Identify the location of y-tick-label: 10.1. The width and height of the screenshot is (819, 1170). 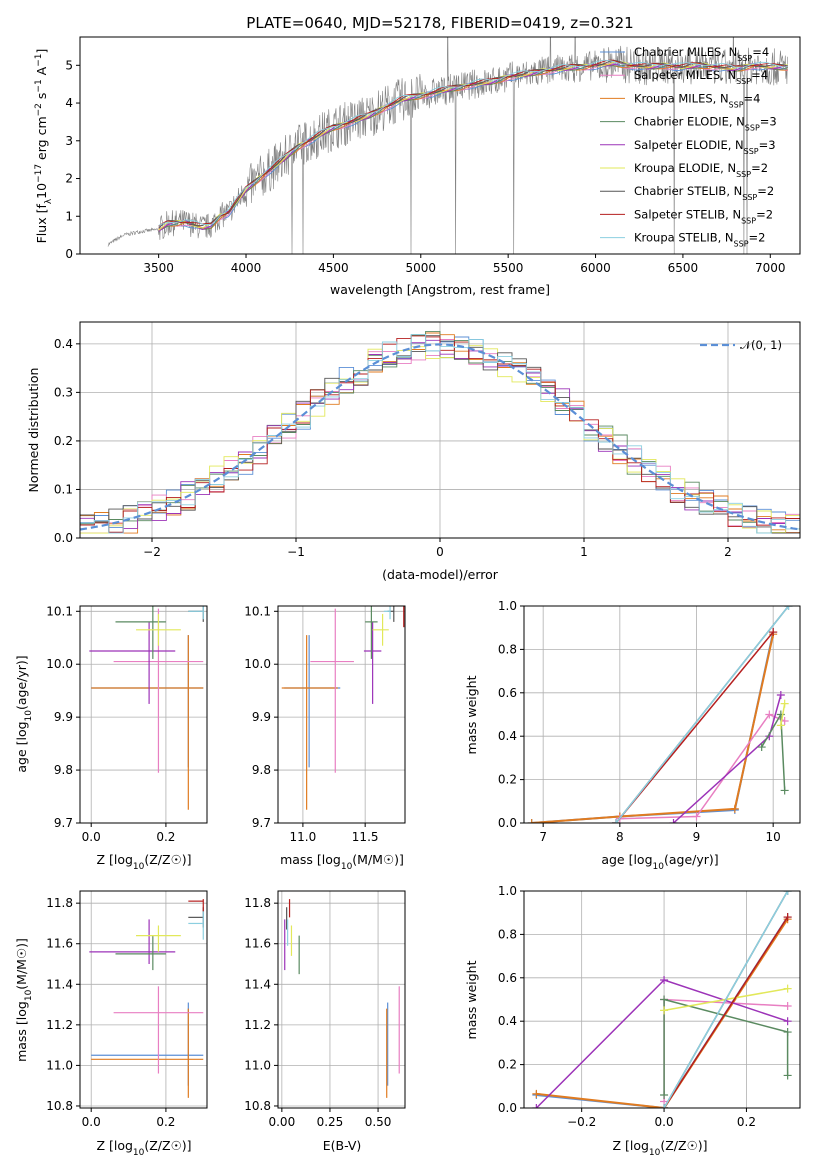
(59, 611).